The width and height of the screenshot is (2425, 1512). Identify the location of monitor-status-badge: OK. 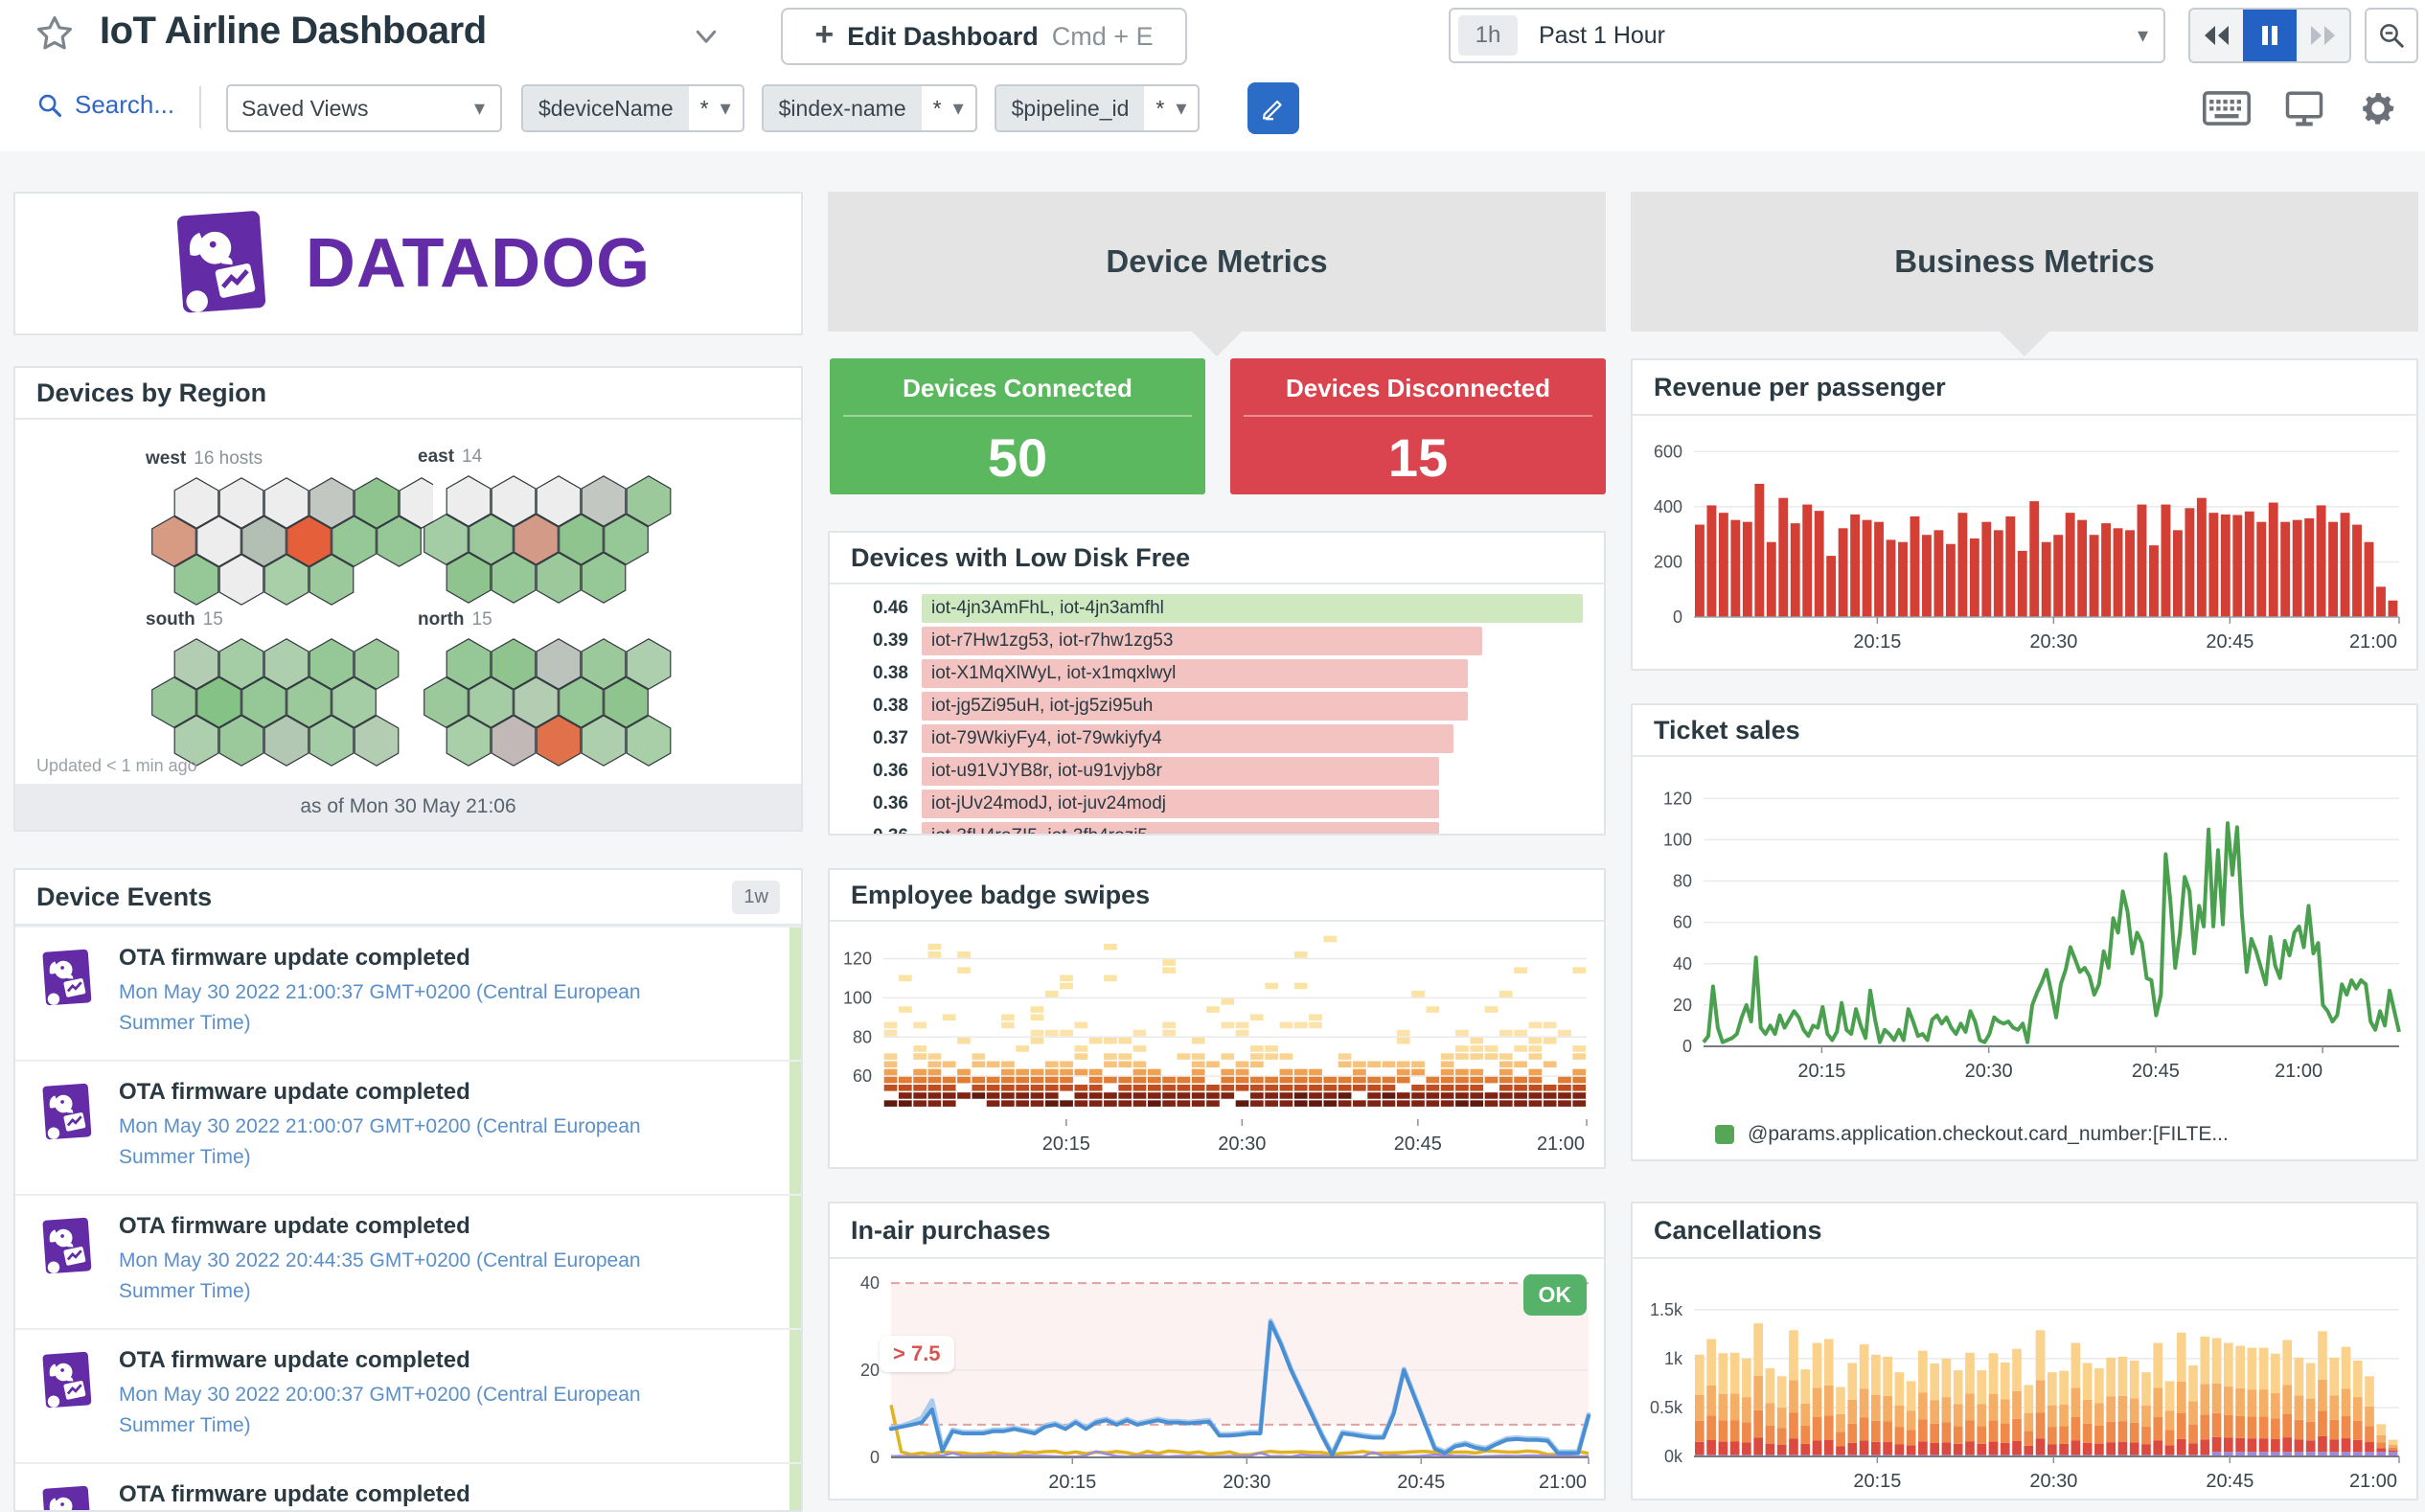
(1554, 1295).